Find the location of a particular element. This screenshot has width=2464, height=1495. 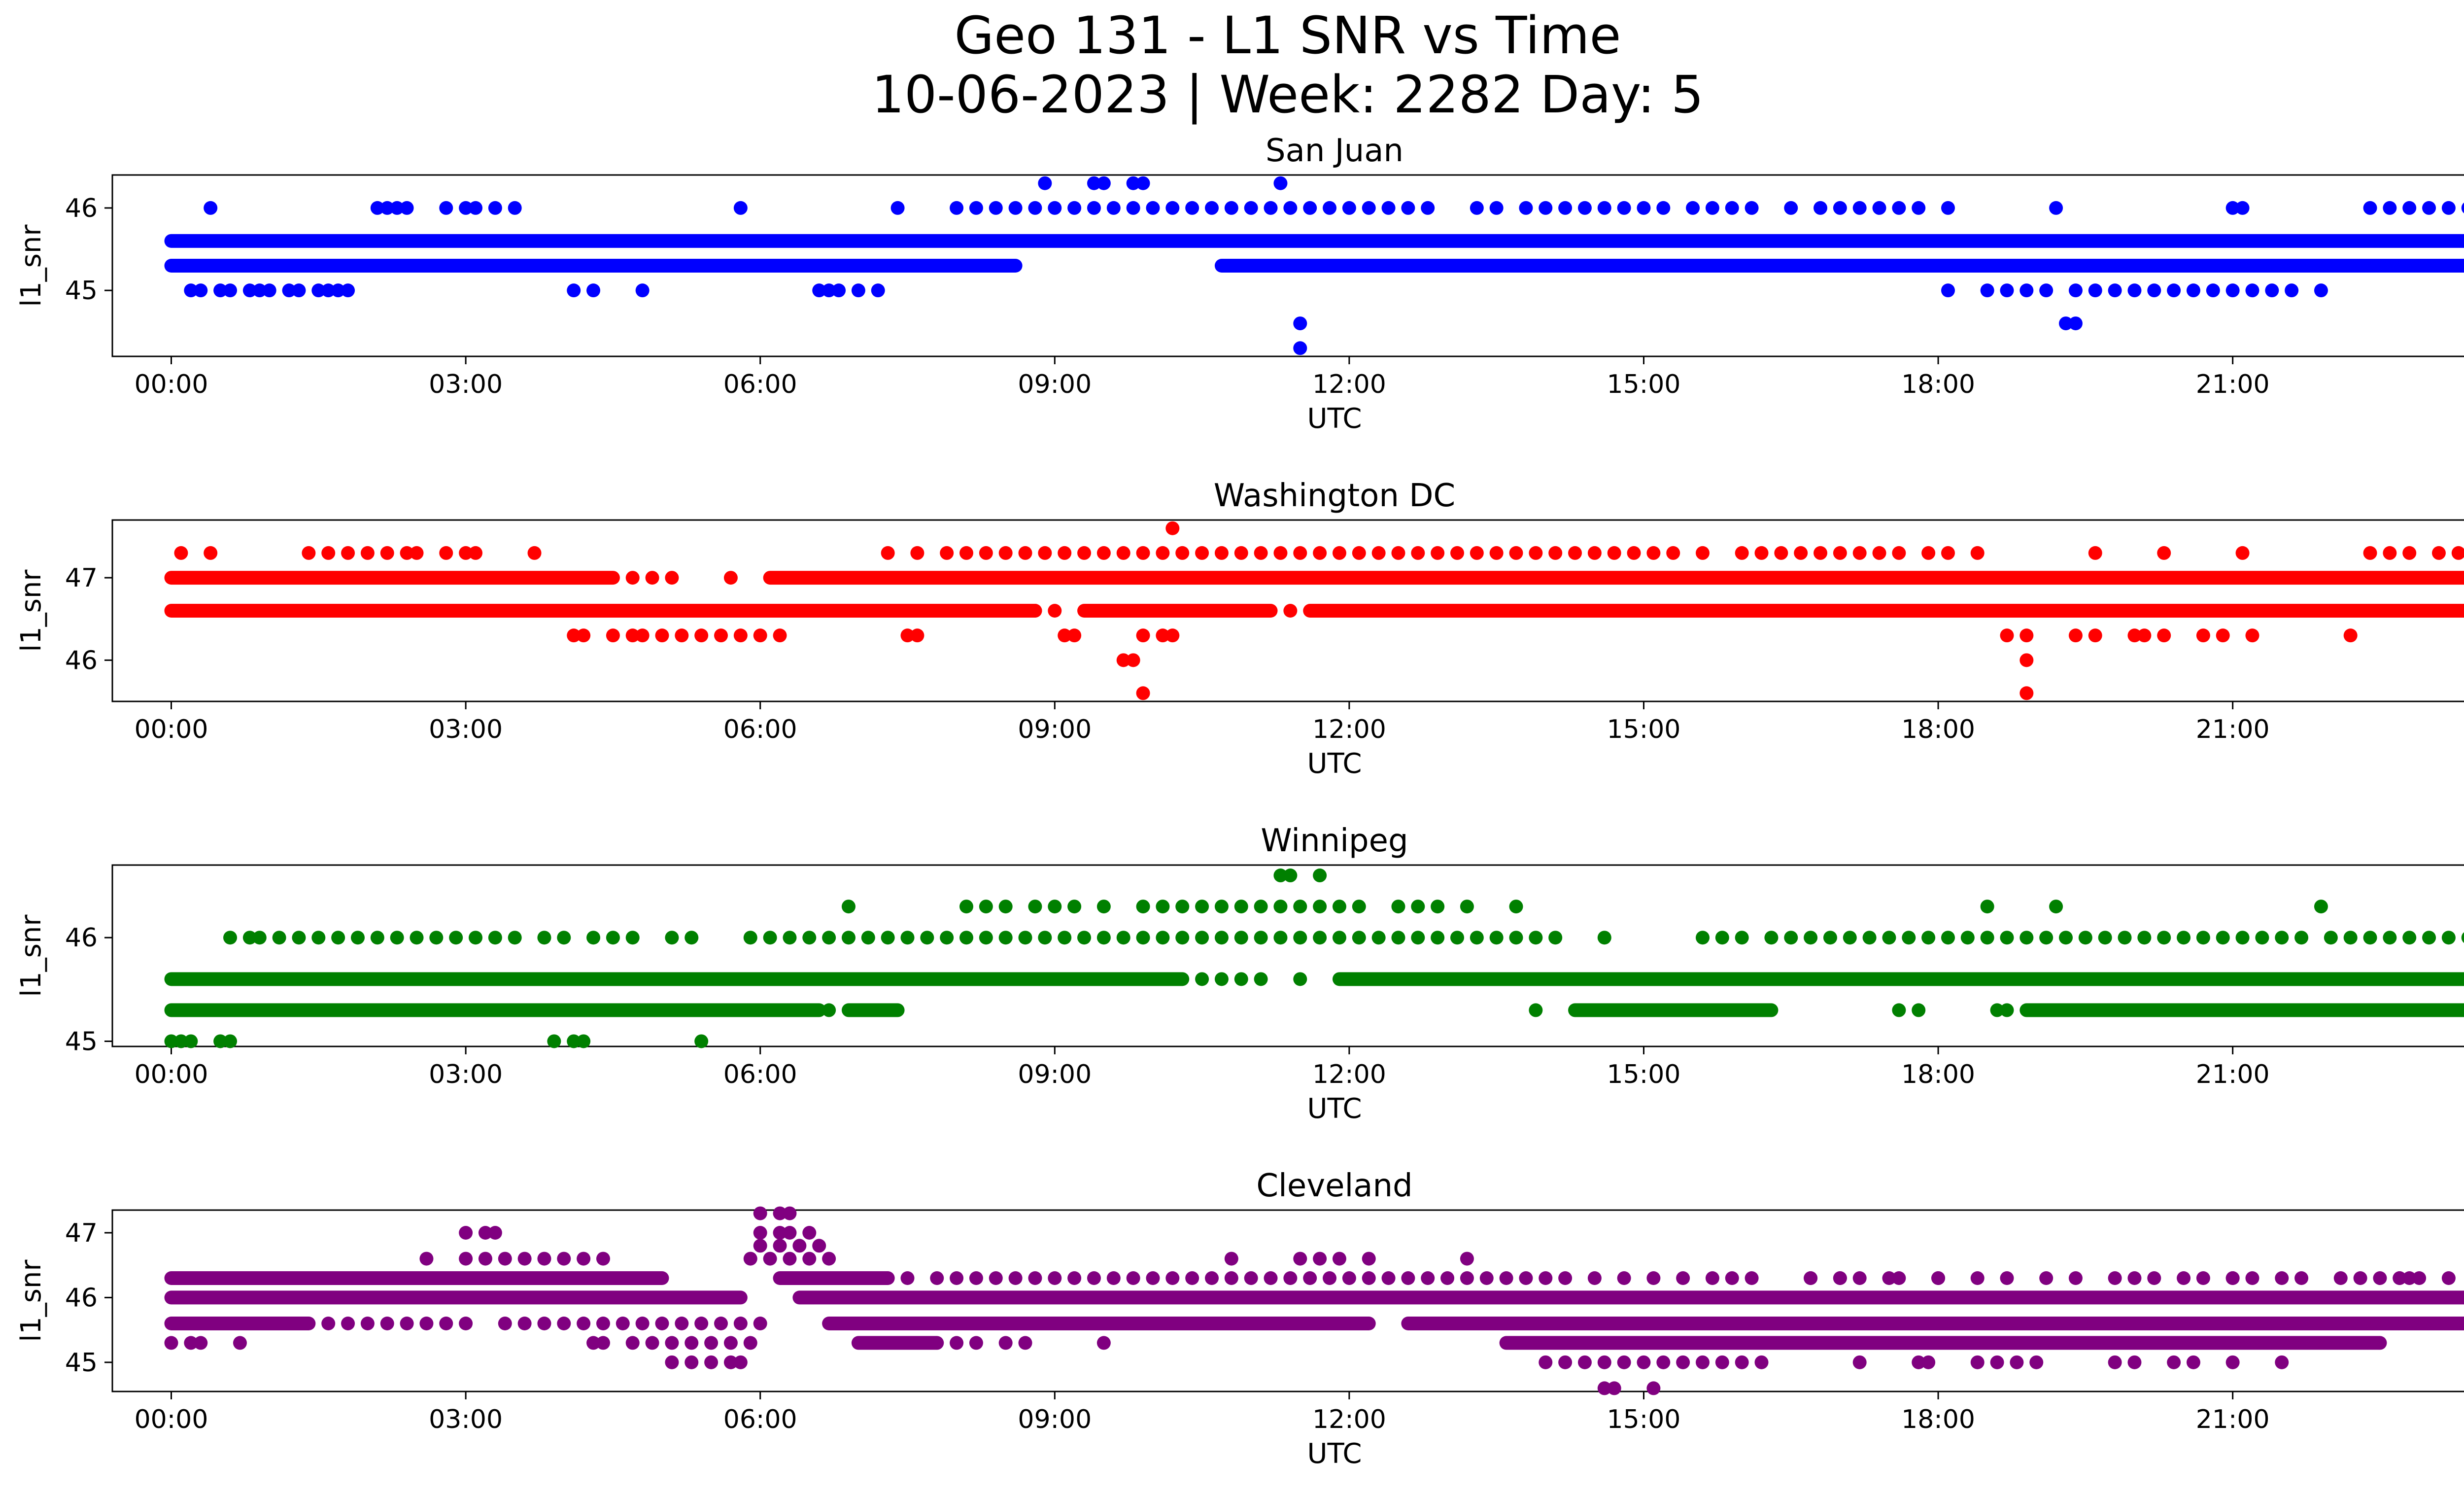

figure-title-line1: Geo 131 - L1 SNR vs Time is located at coordinates (1287, 35).